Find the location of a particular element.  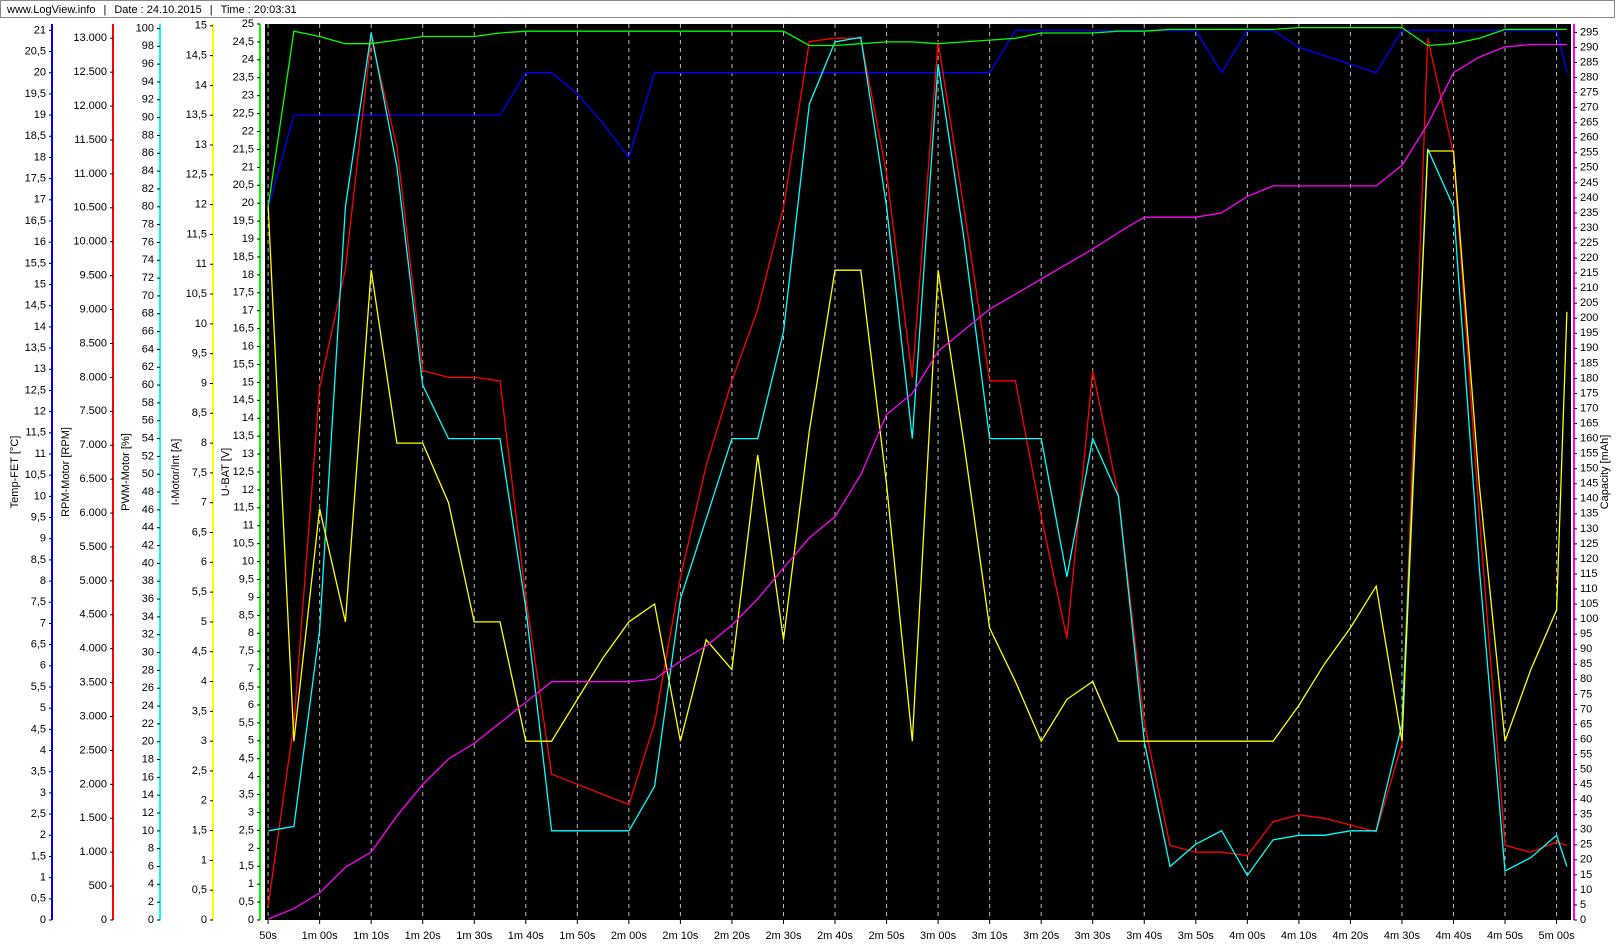

x-tick-label: 1m 00s is located at coordinates (320, 936).